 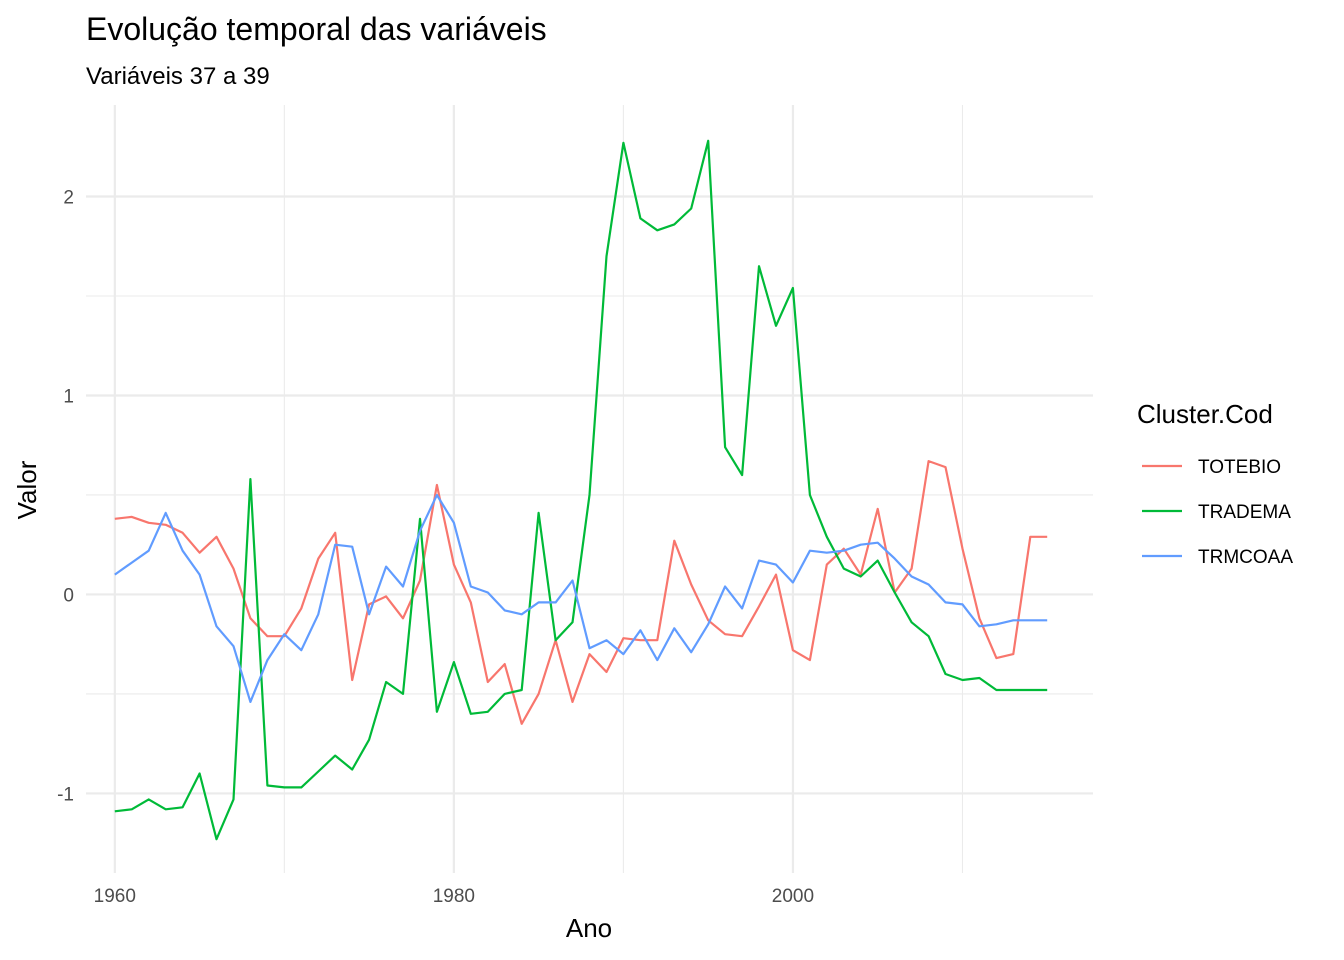 What do you see at coordinates (589, 928) in the screenshot?
I see `x-axis-title: Ano` at bounding box center [589, 928].